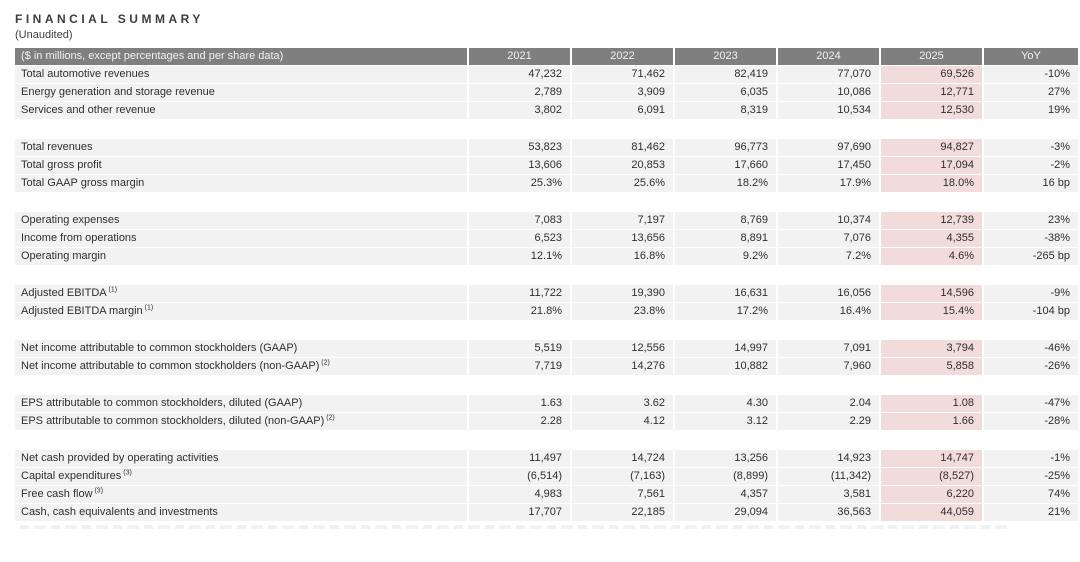 This screenshot has width=1080, height=562. Describe the element at coordinates (621, 166) in the screenshot. I see `value-cell: 20,853` at that location.